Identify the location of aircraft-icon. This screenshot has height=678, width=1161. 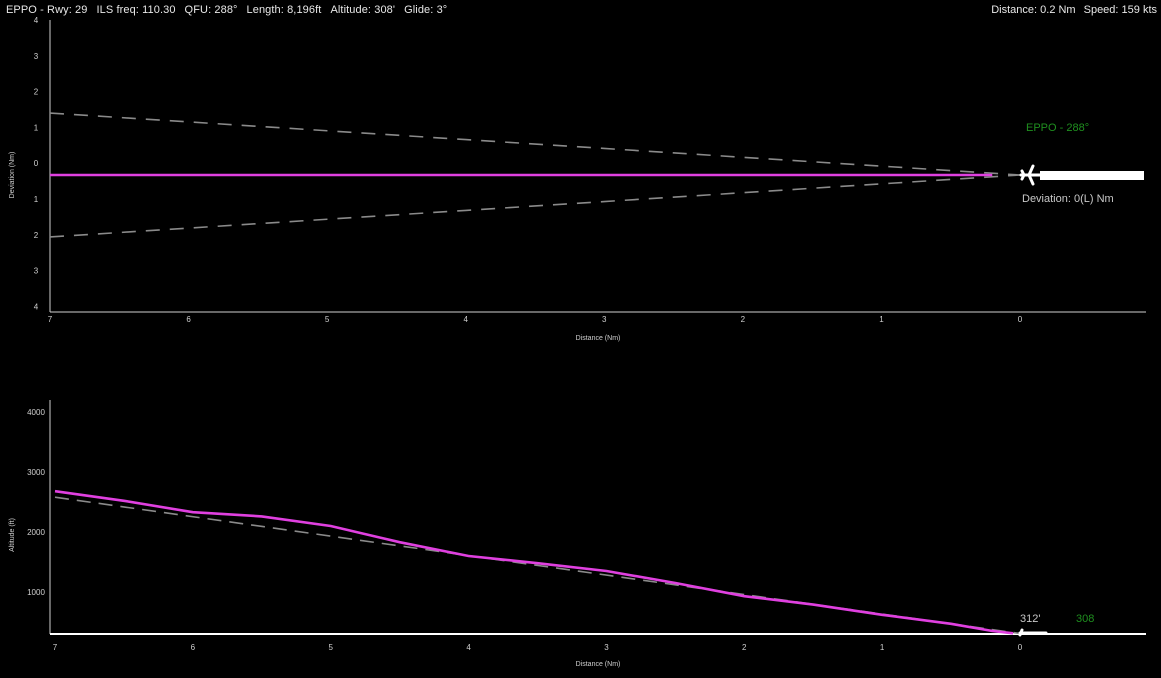
(1031, 175).